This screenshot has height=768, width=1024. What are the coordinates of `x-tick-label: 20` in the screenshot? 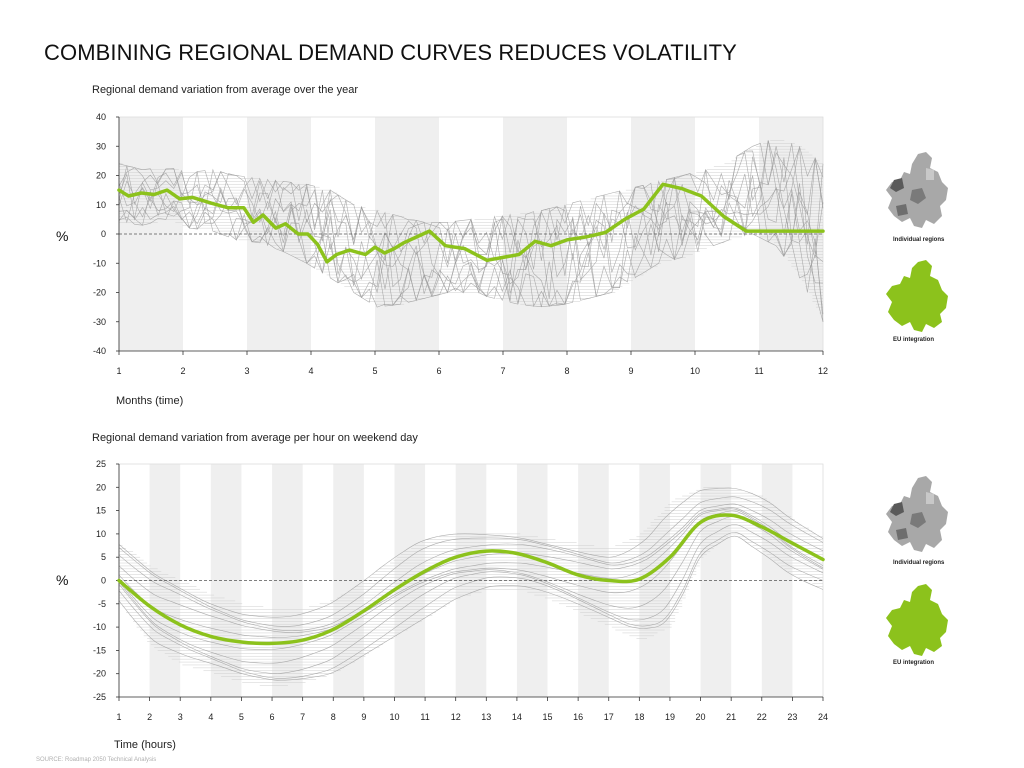 It's located at (701, 717).